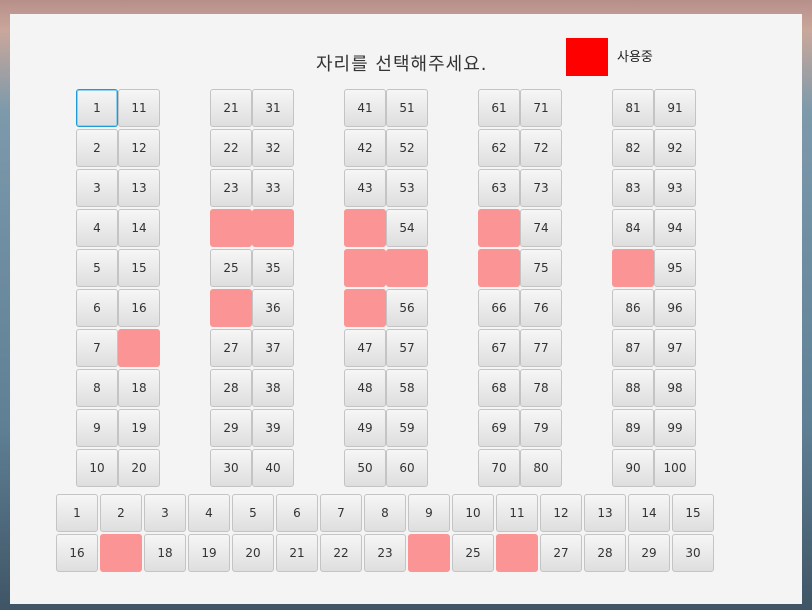  What do you see at coordinates (633, 188) in the screenshot?
I see `seat-button: 83` at bounding box center [633, 188].